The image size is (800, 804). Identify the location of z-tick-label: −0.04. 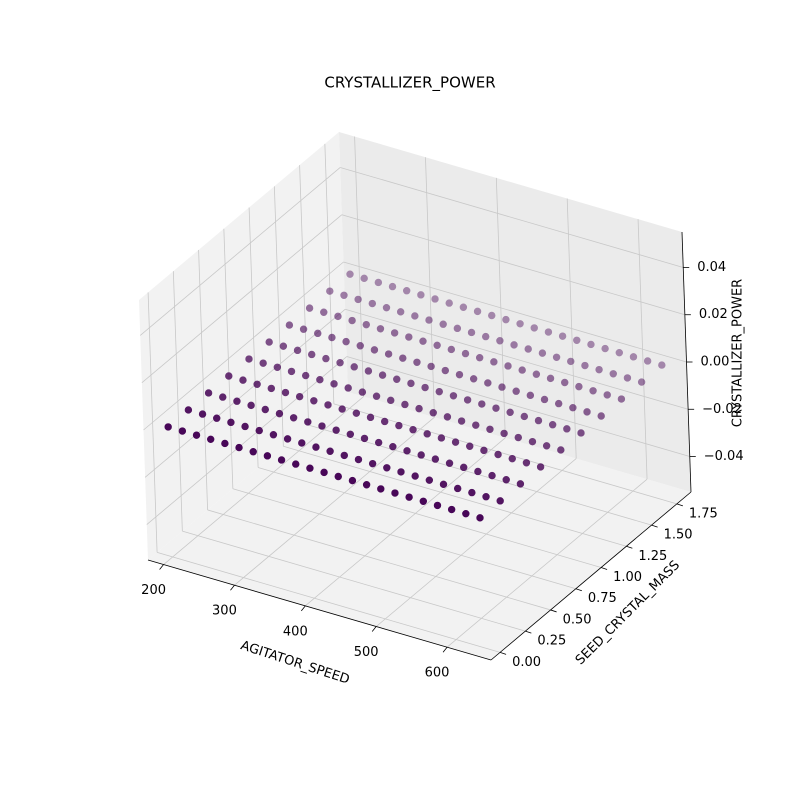
(724, 456).